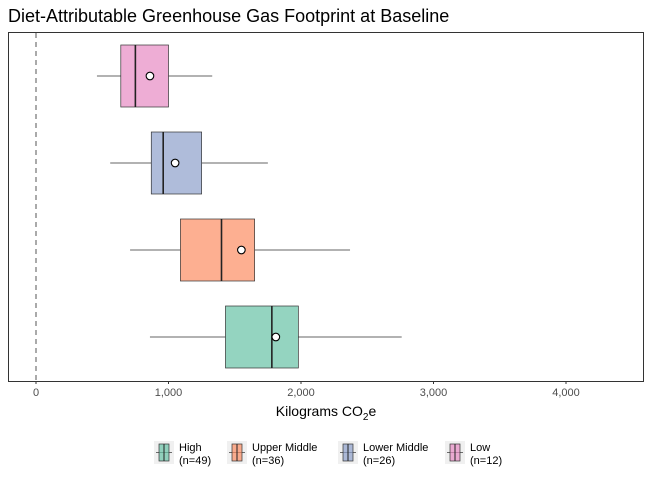  I want to click on x-axis-ticks: 0 1,000 2,000 3,000 4,000, so click(306, 390).